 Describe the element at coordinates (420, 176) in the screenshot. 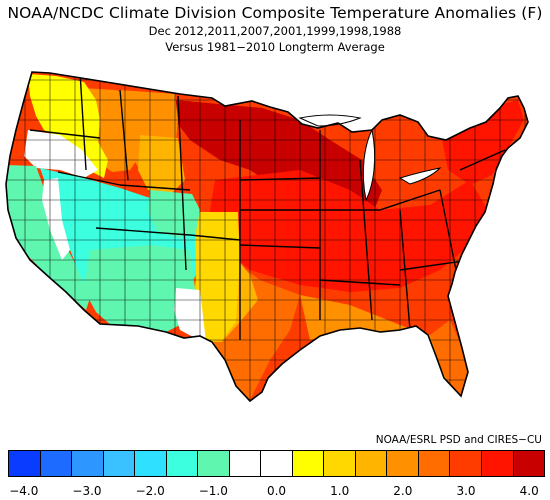

I see `lake-erie` at that location.